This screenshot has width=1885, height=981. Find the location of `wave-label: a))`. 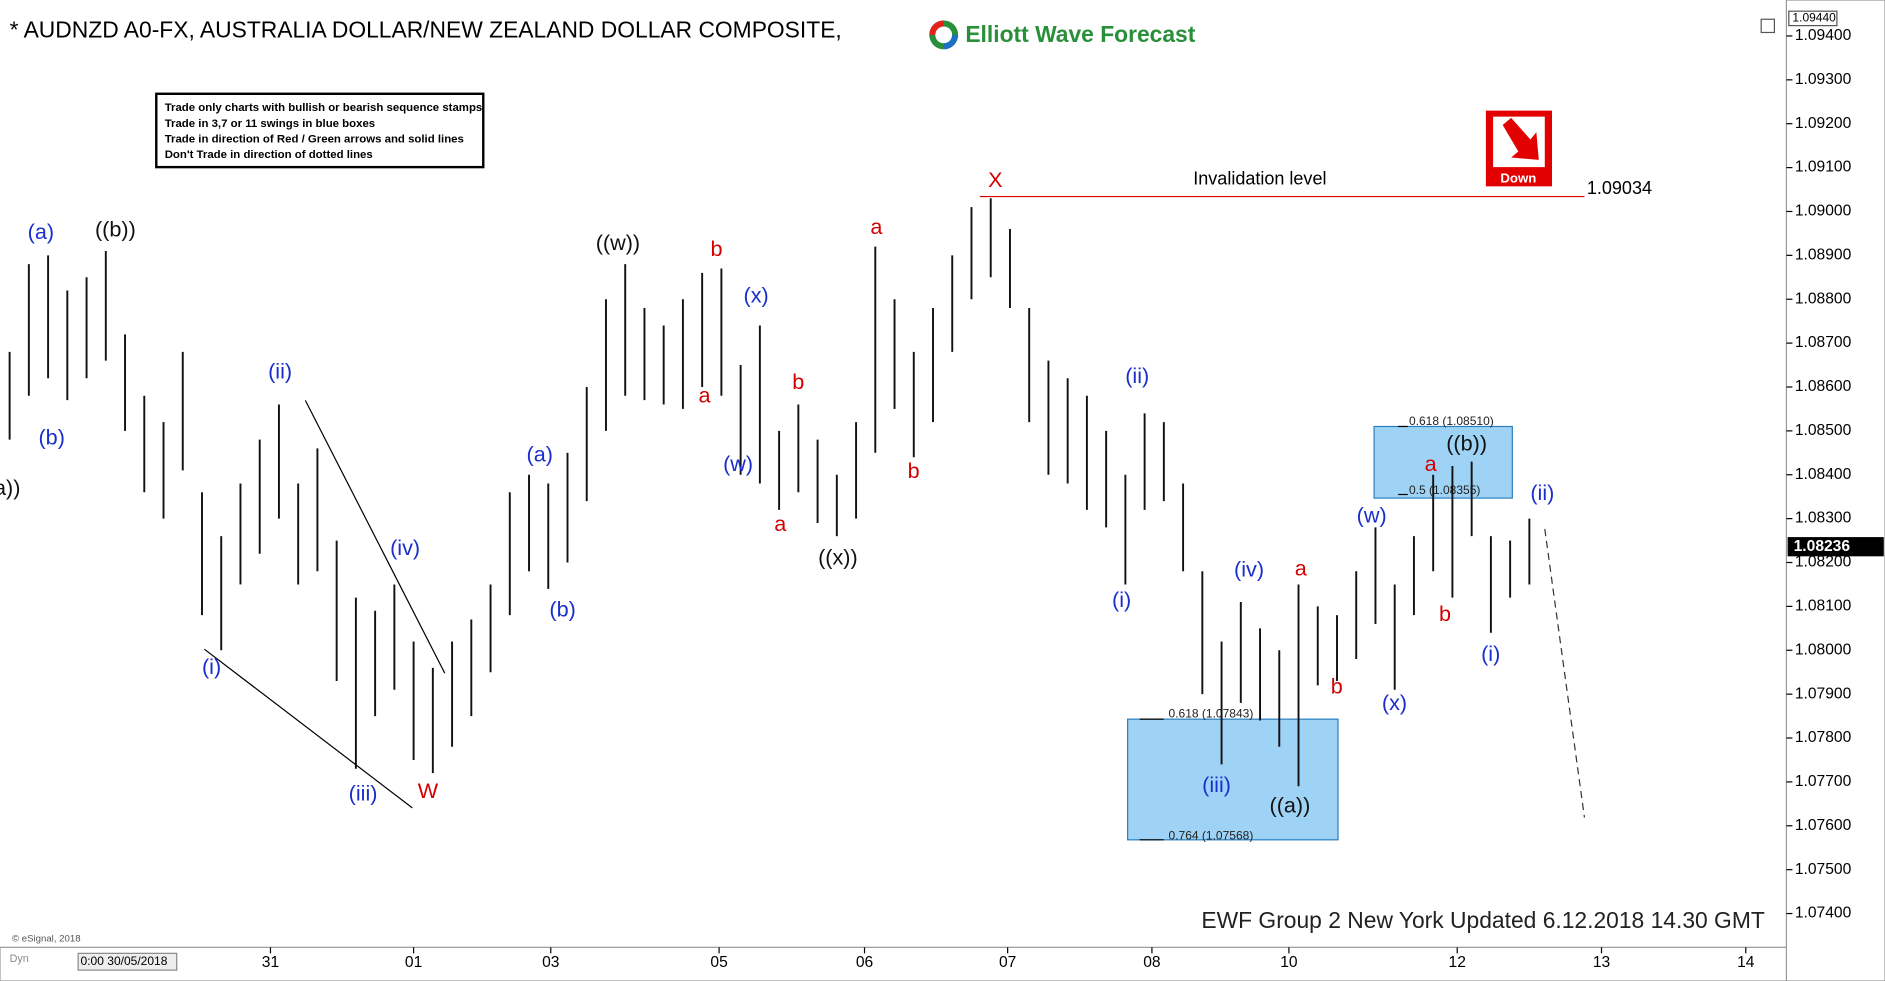

wave-label: a)) is located at coordinates (10, 487).